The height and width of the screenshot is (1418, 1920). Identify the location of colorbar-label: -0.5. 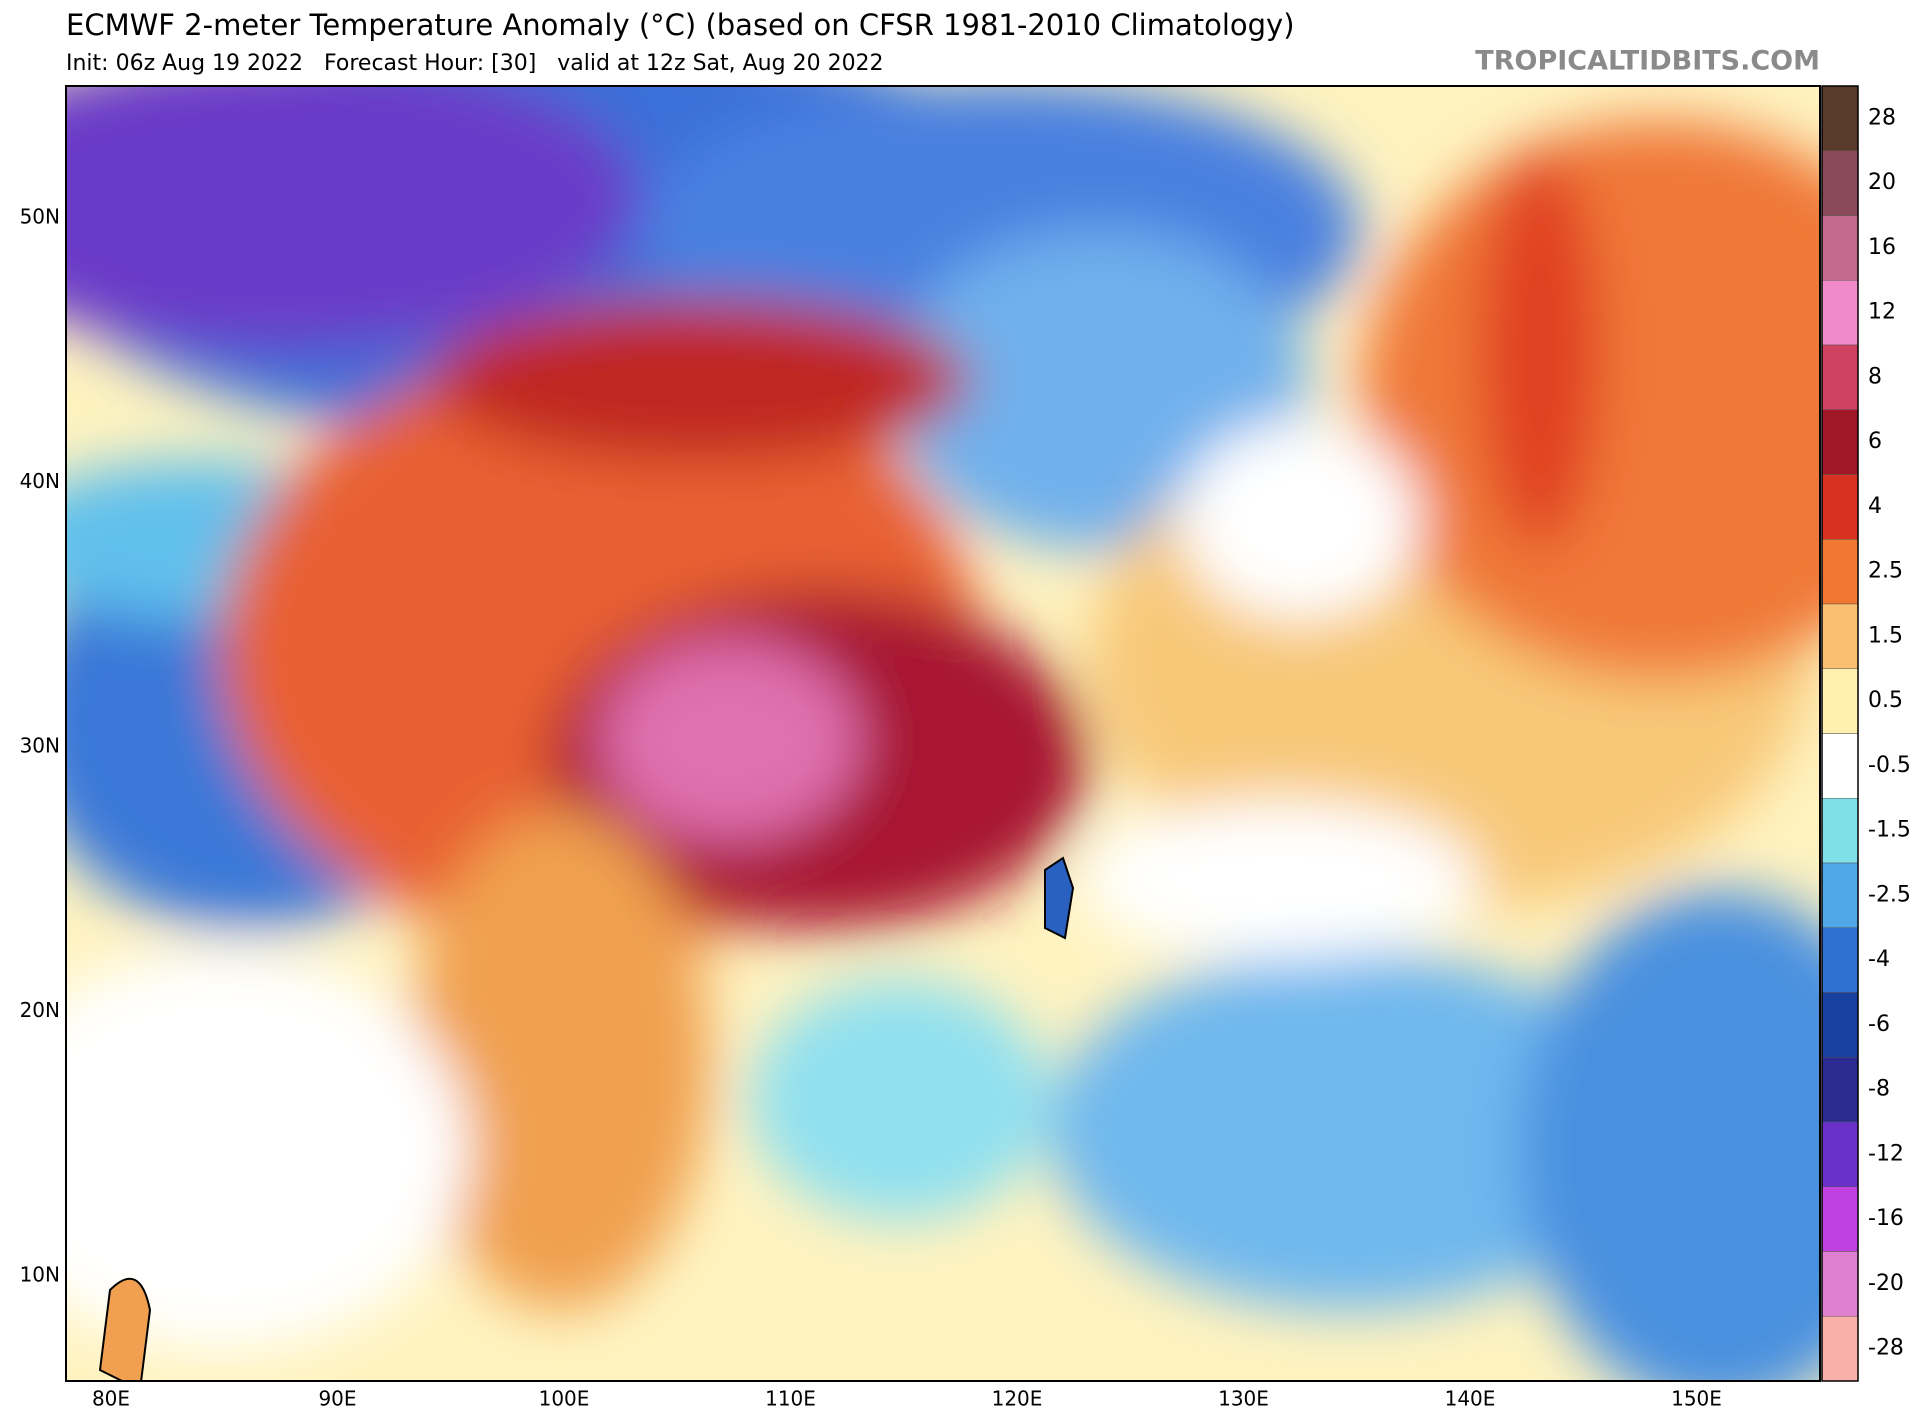
(1889, 765).